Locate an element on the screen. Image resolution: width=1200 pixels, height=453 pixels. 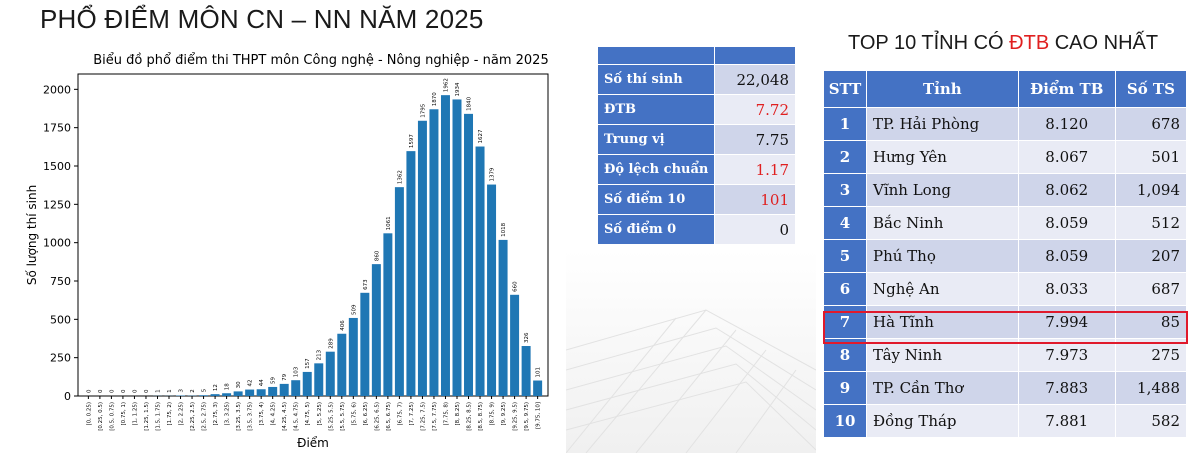
top10-row: 9 TP. Cần Thơ 7.883 1,488 is located at coordinates (1005, 388).